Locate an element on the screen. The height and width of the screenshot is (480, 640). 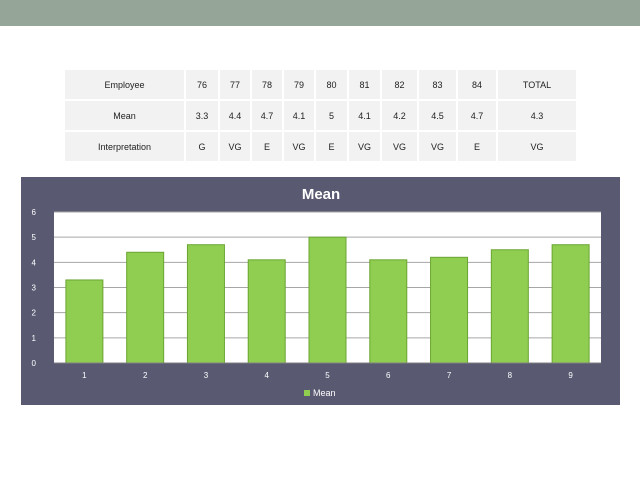
x-tick-label: 2 is located at coordinates (145, 375).